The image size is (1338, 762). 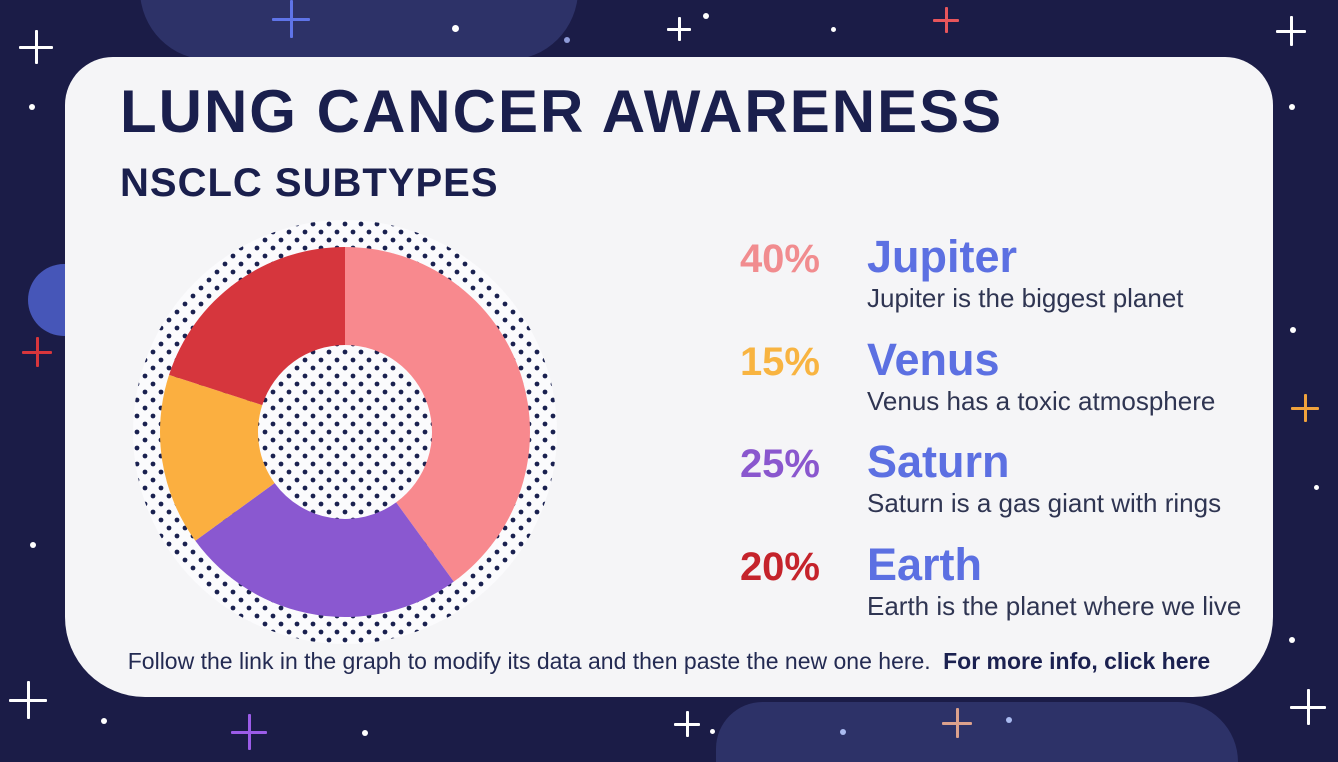 I want to click on background-blob-bottom, so click(x=977, y=732).